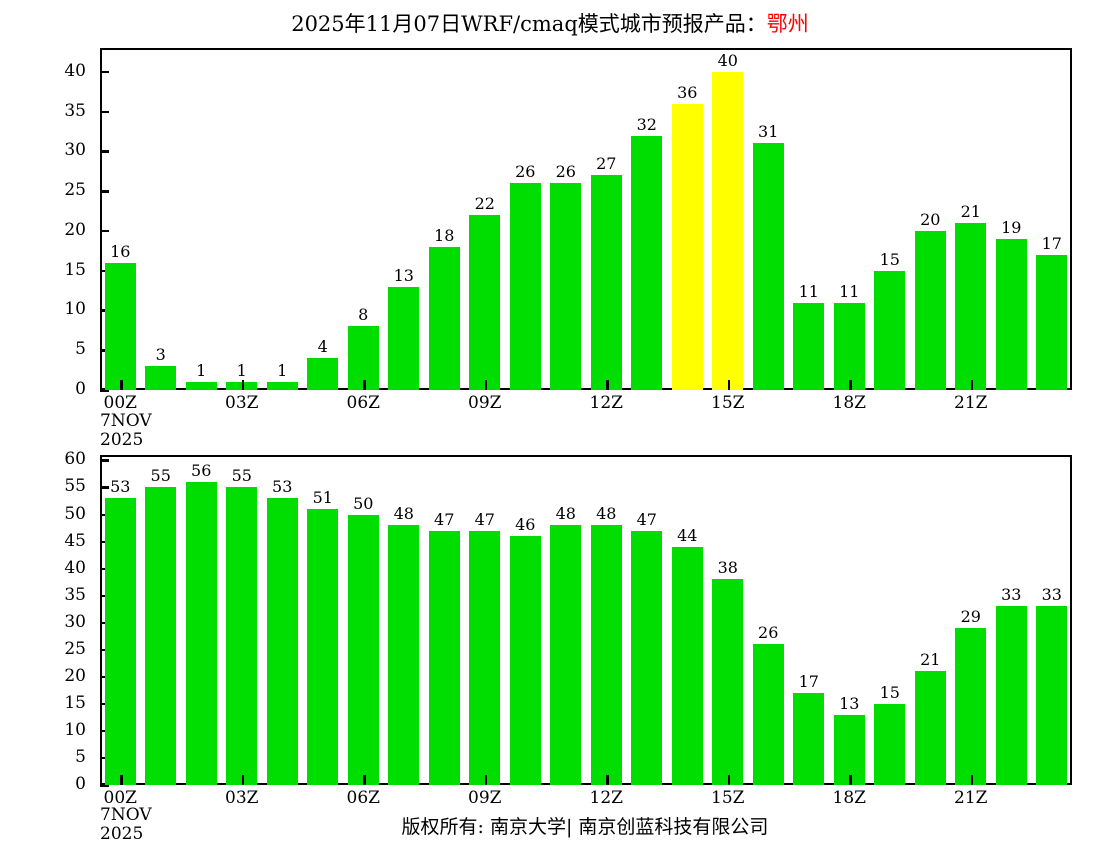 The width and height of the screenshot is (1100, 850). I want to click on bar-slot: 22, so click(485, 219).